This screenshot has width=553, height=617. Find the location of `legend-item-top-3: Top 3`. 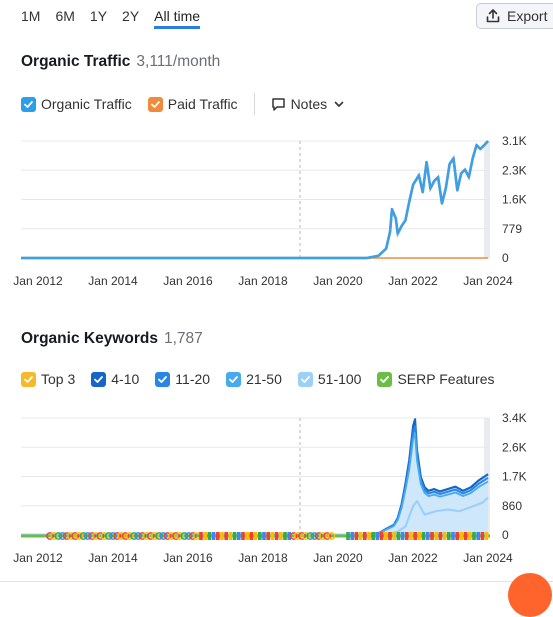

legend-item-top-3: Top 3 is located at coordinates (48, 379).